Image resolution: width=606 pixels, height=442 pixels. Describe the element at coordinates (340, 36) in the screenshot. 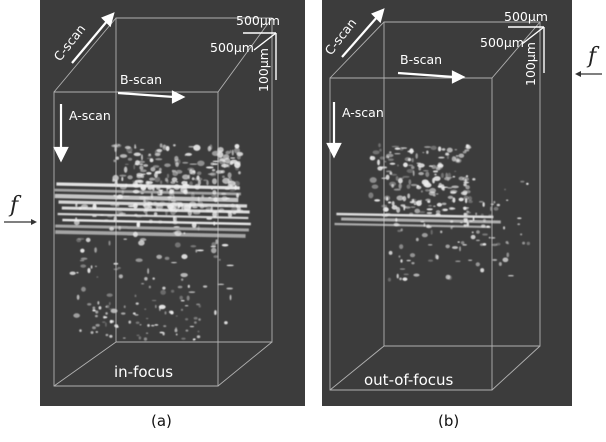

I see `c-scan-label: C-scan` at that location.